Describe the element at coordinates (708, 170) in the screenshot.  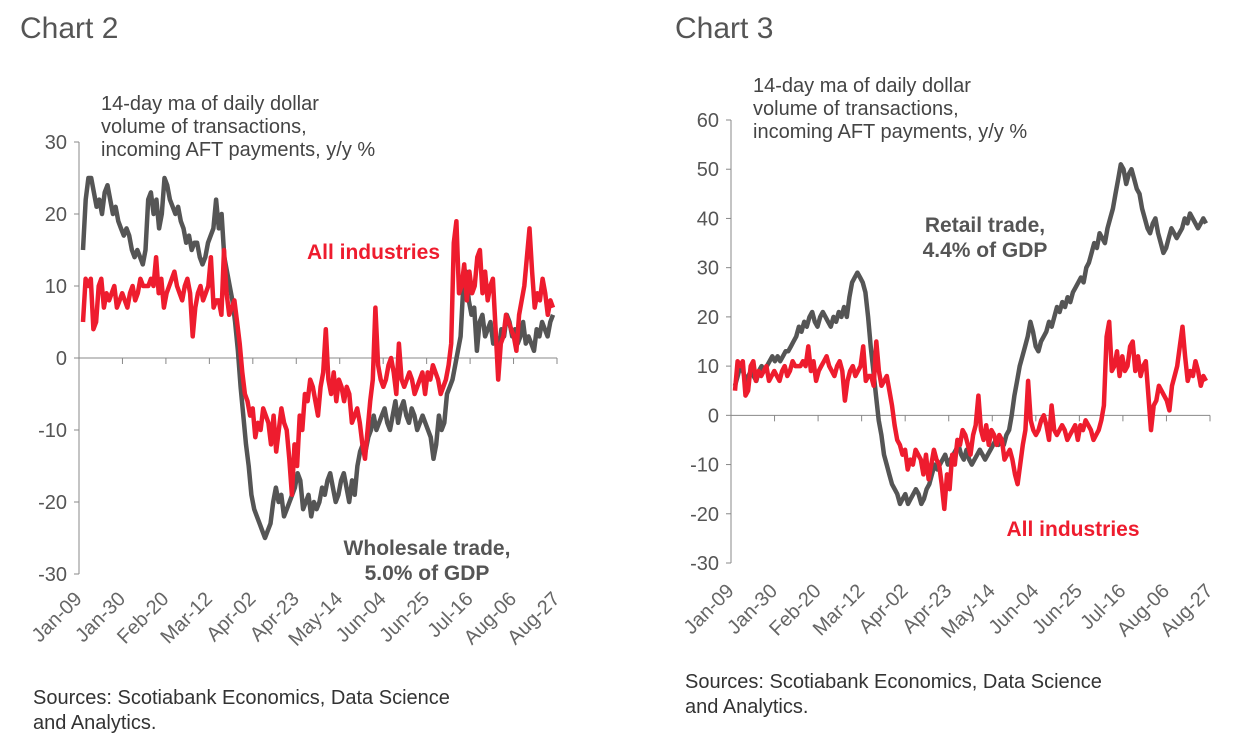
I see `y-tick-label: 50` at that location.